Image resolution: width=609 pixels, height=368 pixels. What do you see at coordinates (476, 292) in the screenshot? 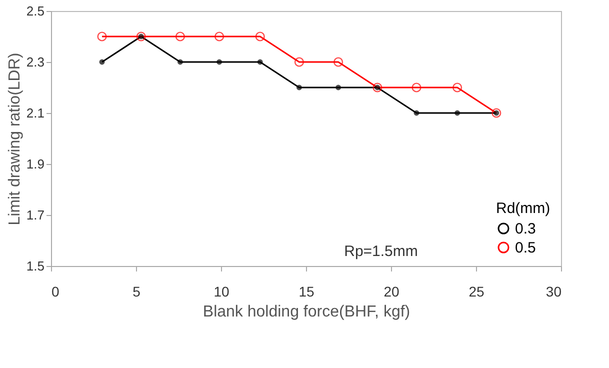
I see `x-tick-label: 25` at bounding box center [476, 292].